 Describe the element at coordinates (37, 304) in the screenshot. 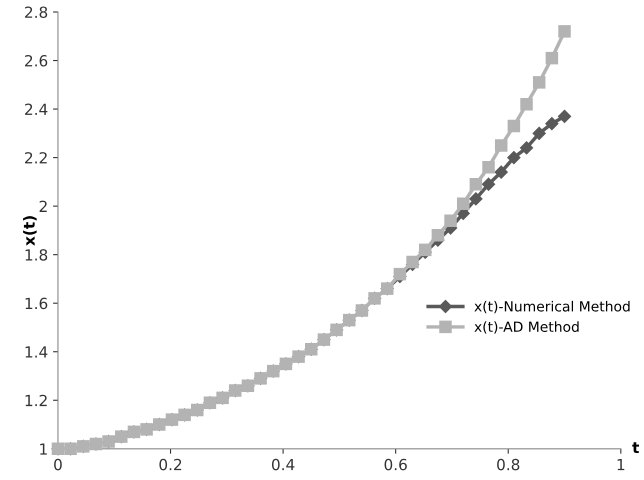

I see `y-tick-label: 1.6` at that location.